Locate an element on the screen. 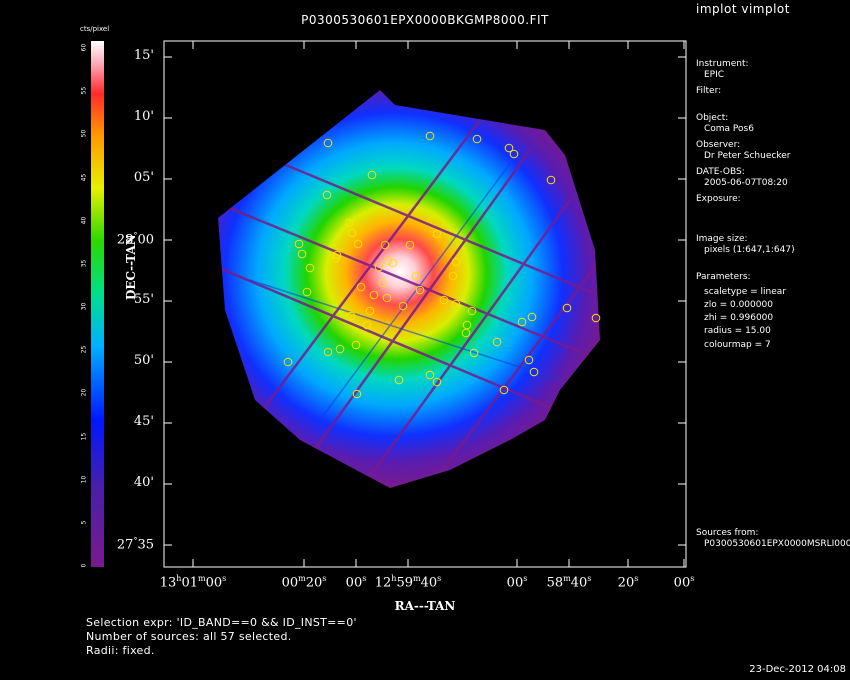 The height and width of the screenshot is (680, 850). y-tick-label: 27°35 is located at coordinates (135, 544).